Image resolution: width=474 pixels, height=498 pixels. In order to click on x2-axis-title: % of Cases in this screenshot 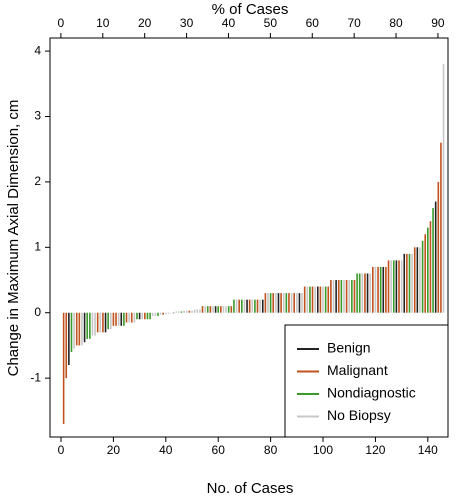, I will do `click(250, 9)`.